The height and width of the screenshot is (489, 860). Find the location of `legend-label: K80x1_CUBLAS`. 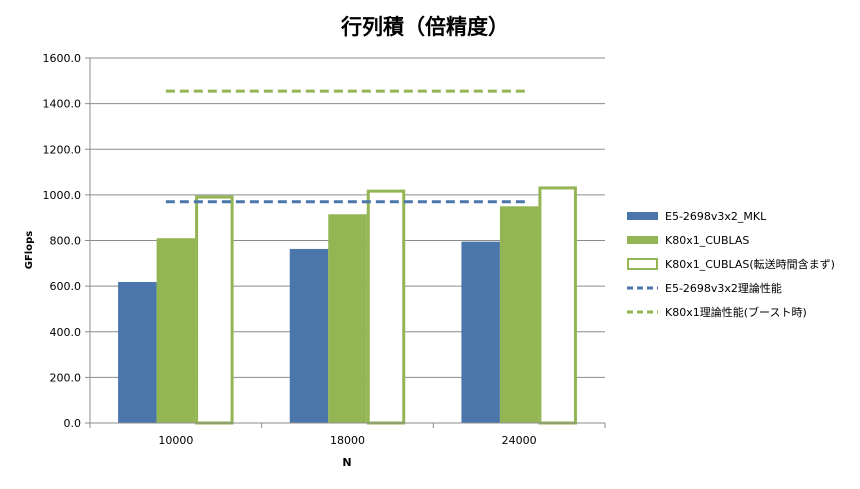

legend-label: K80x1_CUBLAS is located at coordinates (707, 240).